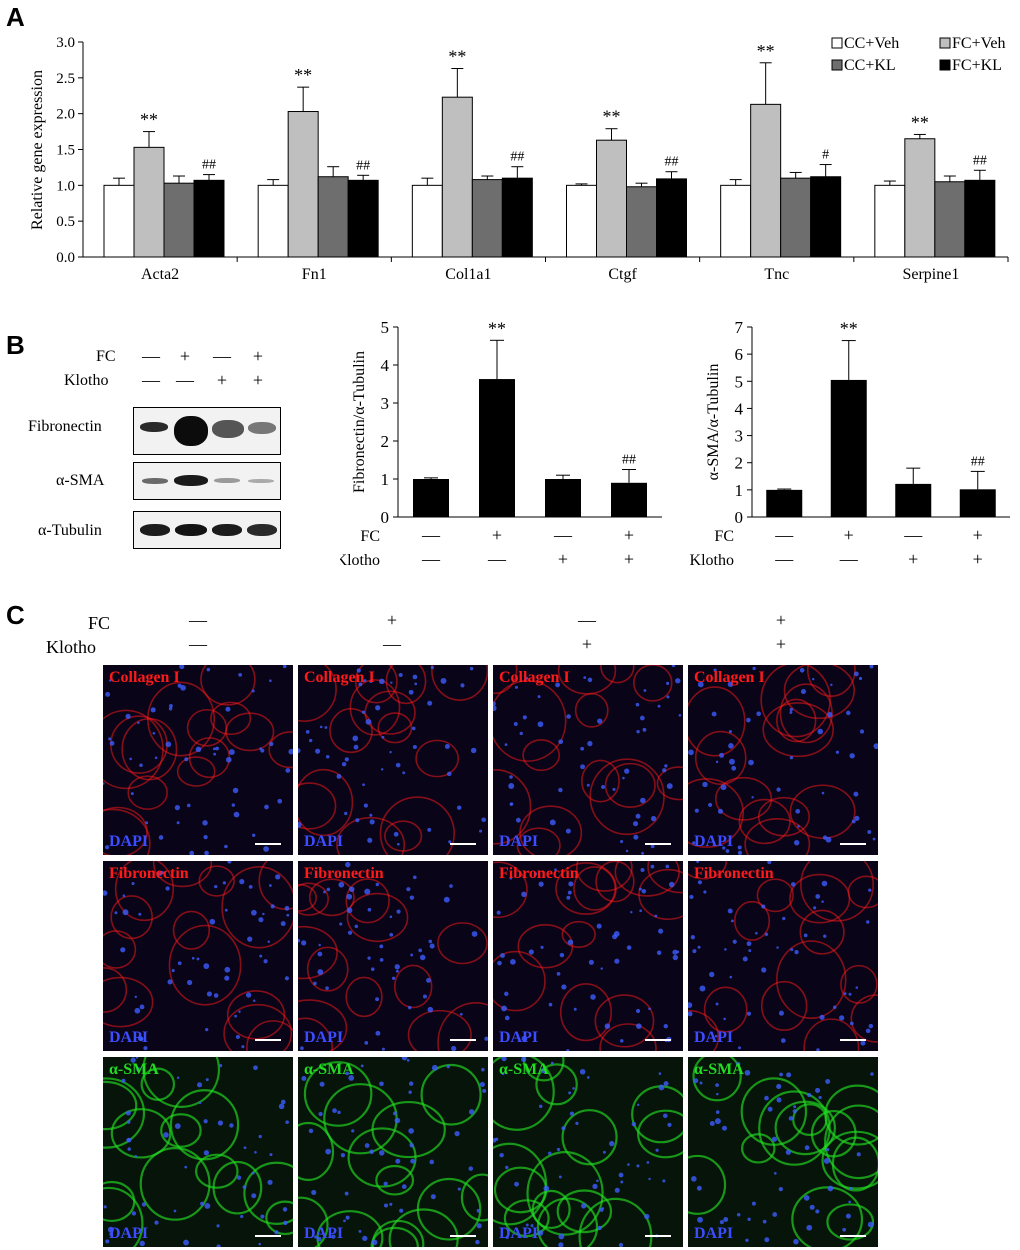 The width and height of the screenshot is (1020, 1250). What do you see at coordinates (160, 274) in the screenshot?
I see `x-tick-label: Acta2` at bounding box center [160, 274].